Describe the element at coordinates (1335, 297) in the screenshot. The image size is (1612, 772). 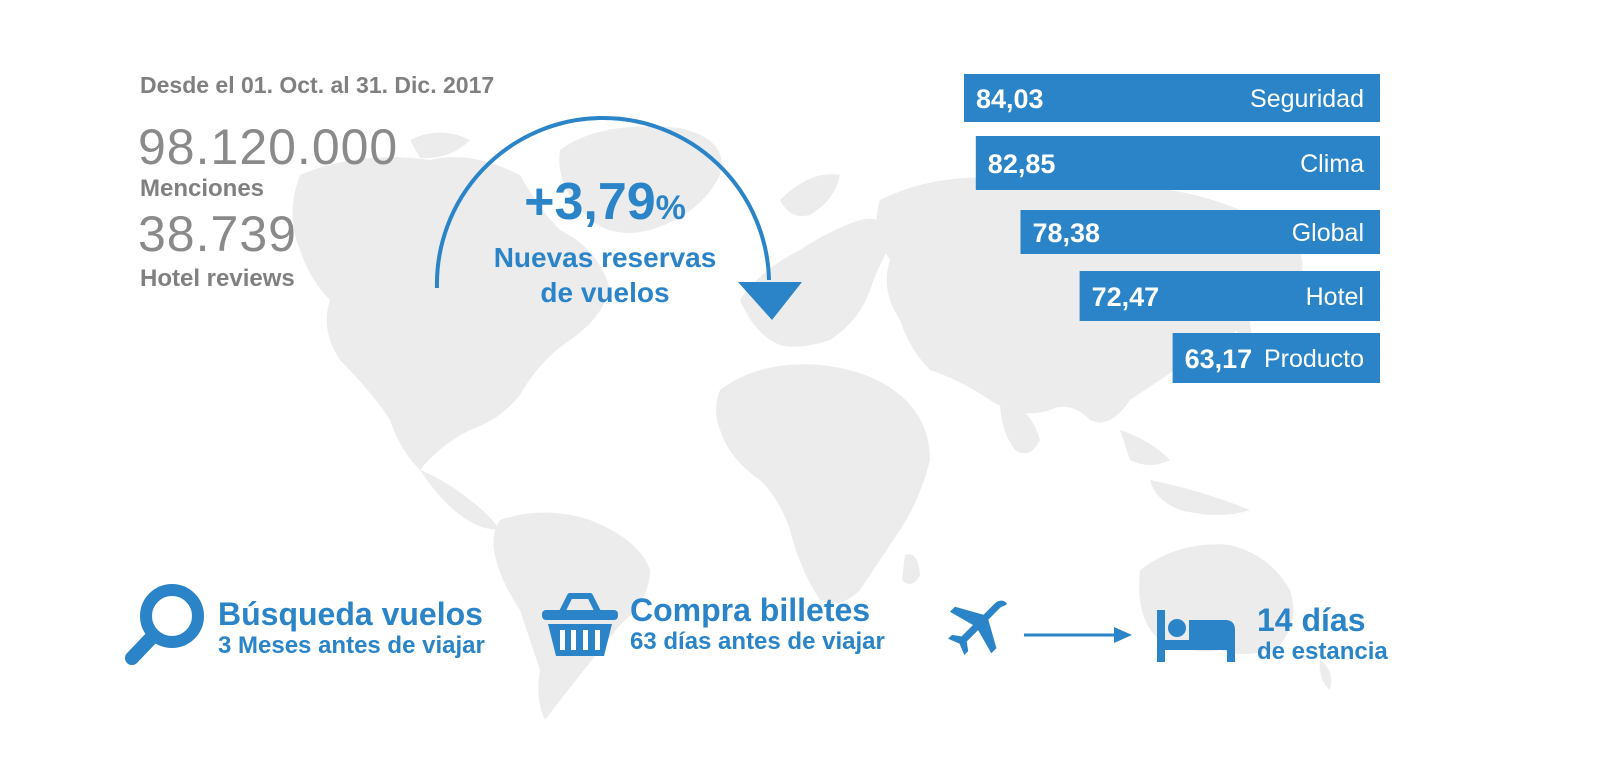
I see `score-category-hotel: Hotel` at that location.